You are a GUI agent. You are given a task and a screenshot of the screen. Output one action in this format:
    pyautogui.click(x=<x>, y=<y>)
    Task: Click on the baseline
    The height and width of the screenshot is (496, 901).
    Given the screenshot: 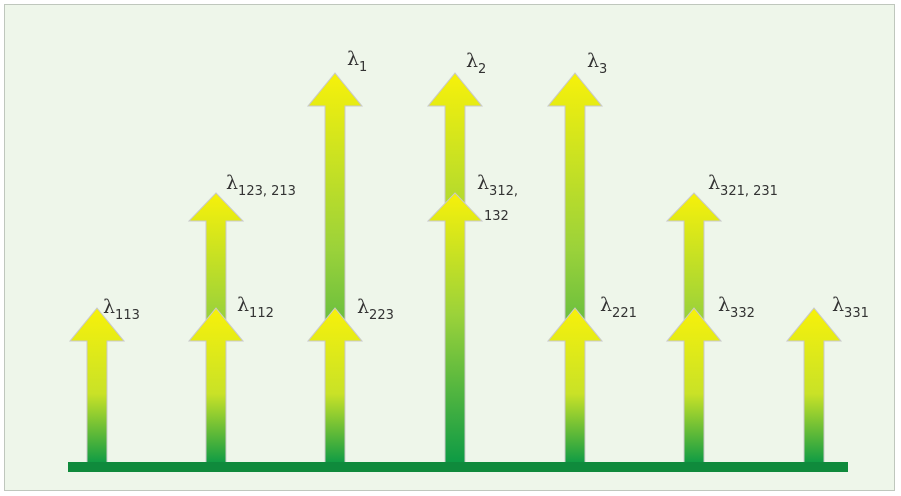 What is the action you would take?
    pyautogui.click(x=458, y=467)
    